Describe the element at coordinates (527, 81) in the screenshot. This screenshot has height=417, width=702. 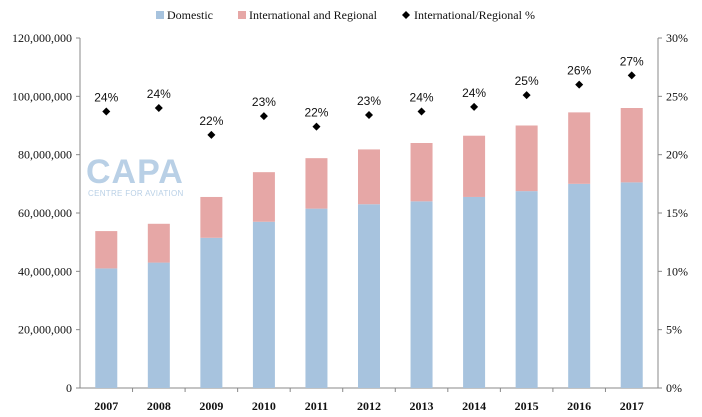
I see `percent-data-label: 25%` at that location.